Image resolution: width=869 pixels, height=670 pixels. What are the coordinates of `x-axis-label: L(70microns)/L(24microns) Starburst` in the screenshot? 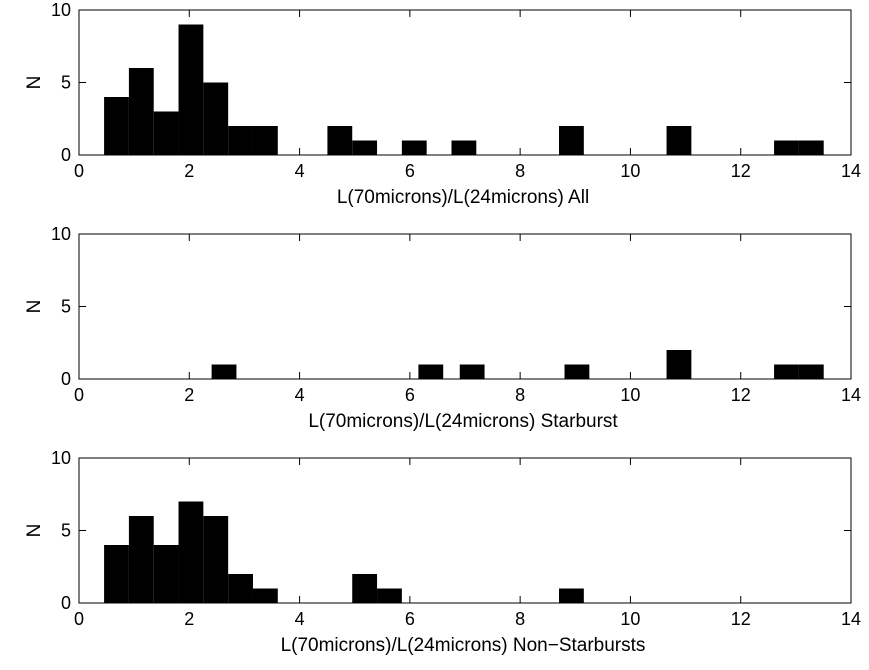 It's located at (463, 421).